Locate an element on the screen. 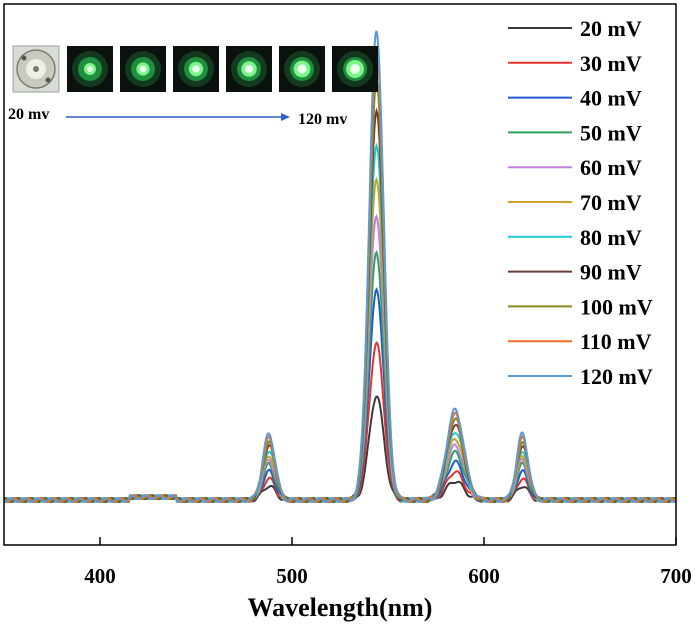 This screenshot has height=631, width=700. inset-photo-off is located at coordinates (36, 69).